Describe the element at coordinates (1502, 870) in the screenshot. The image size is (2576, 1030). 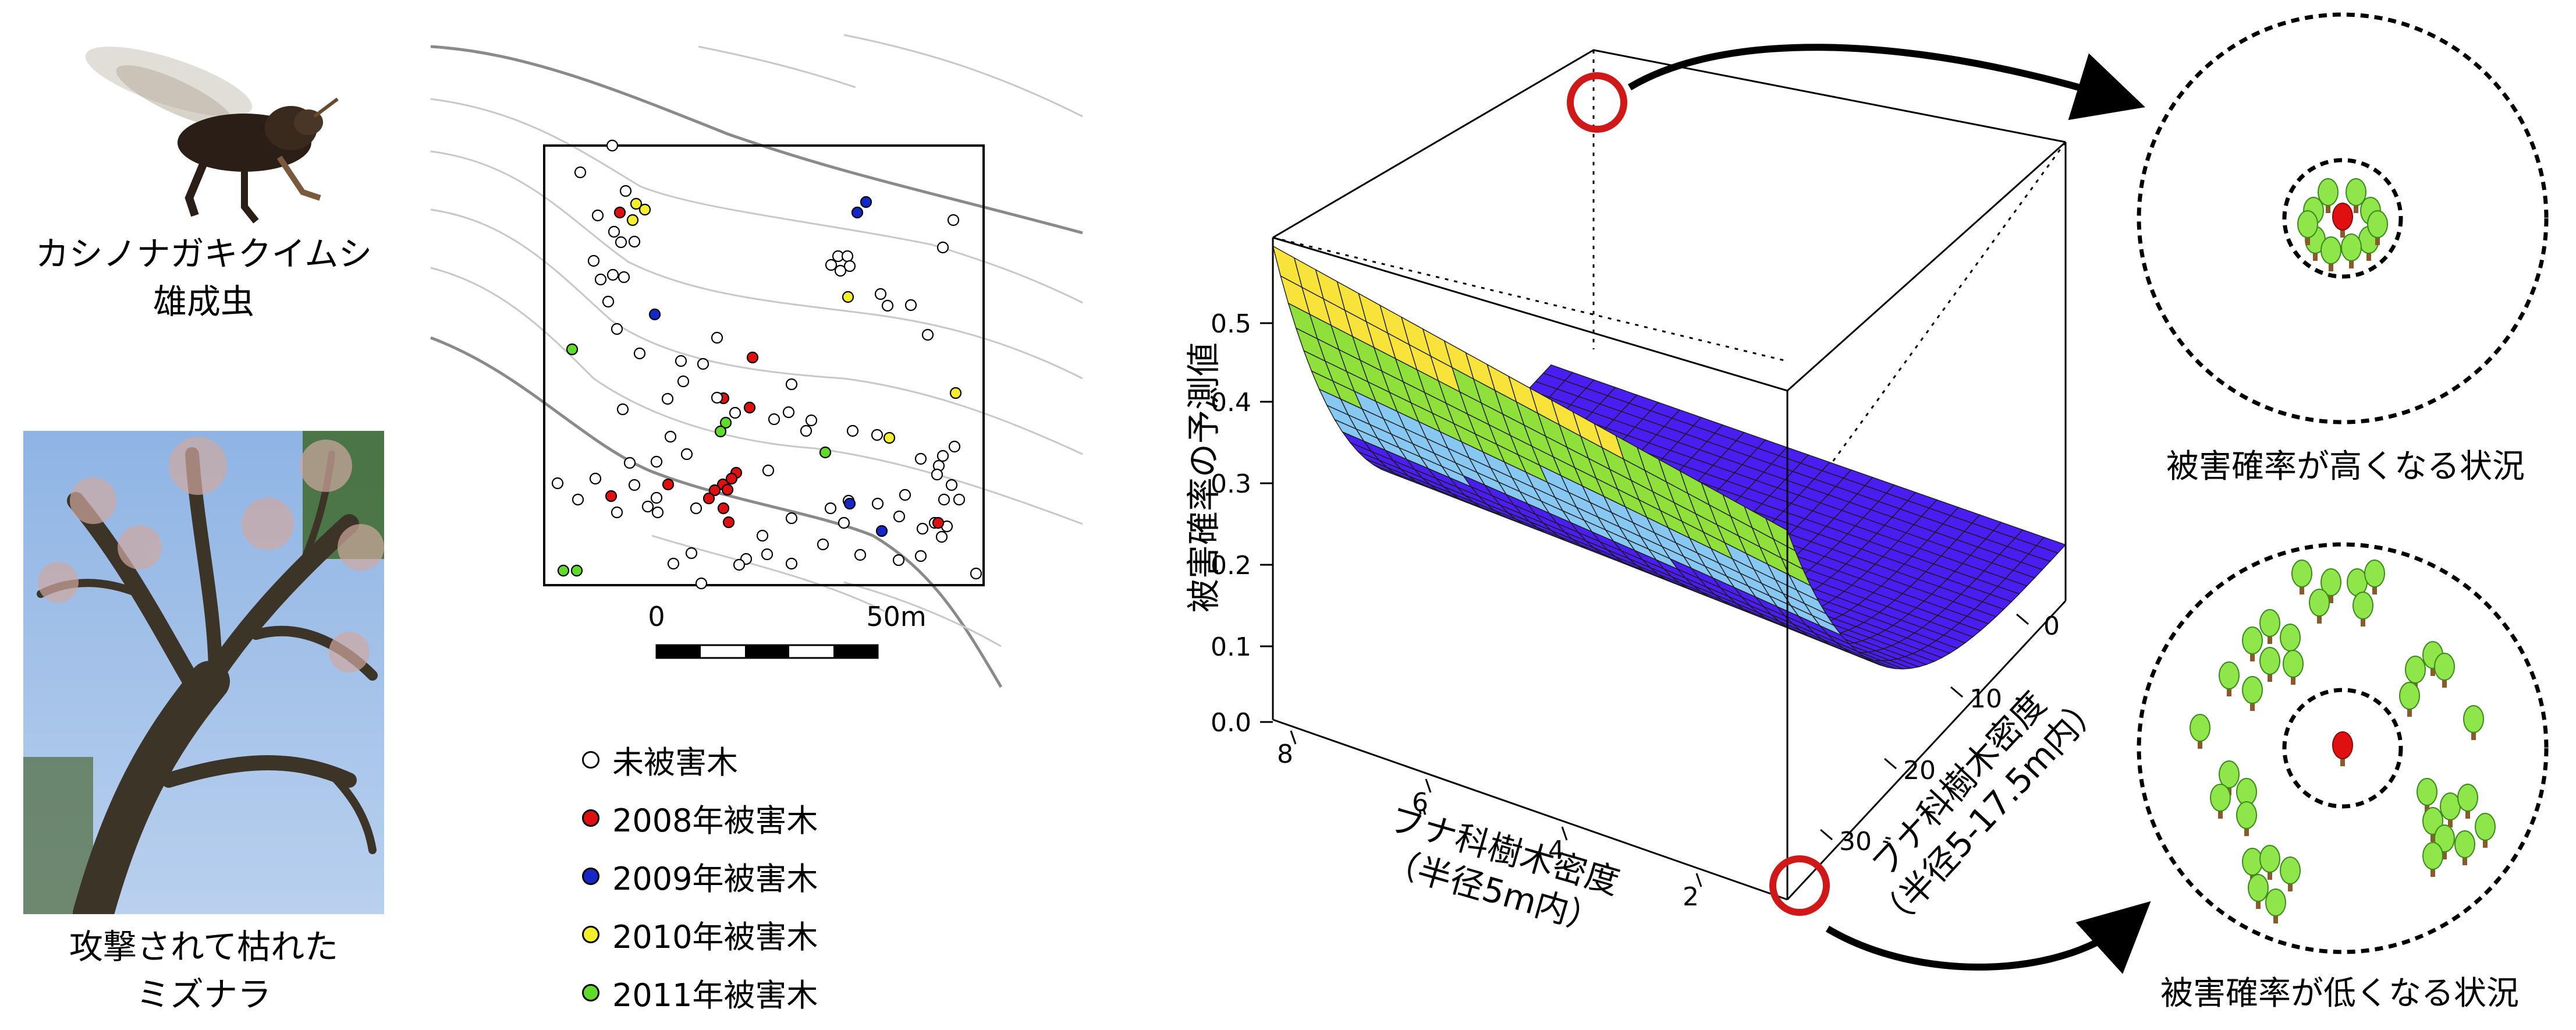
I see `x-axis-title: ブナ科樹木密度 （半径5m内）` at that location.